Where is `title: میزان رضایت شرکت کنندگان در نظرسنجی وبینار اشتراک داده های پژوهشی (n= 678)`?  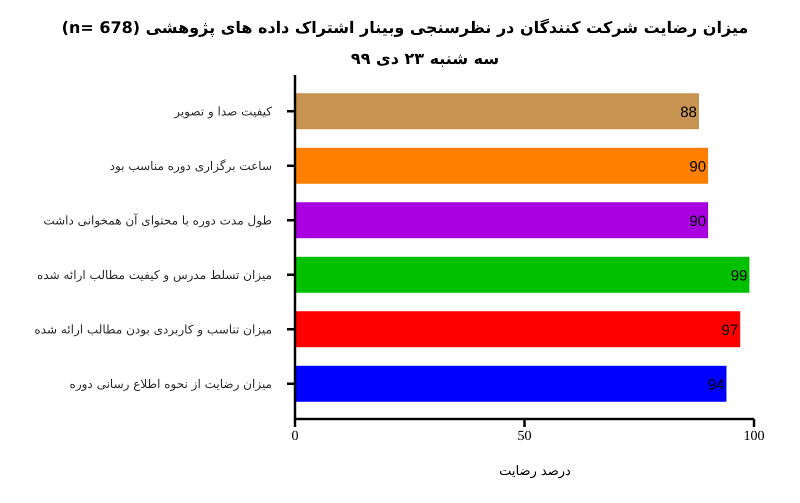
title: میزان رضایت شرکت کنندگان در نظرسنجی وبینار اشتراک داده های پژوهشی (n= 678) is located at coordinates (405, 27).